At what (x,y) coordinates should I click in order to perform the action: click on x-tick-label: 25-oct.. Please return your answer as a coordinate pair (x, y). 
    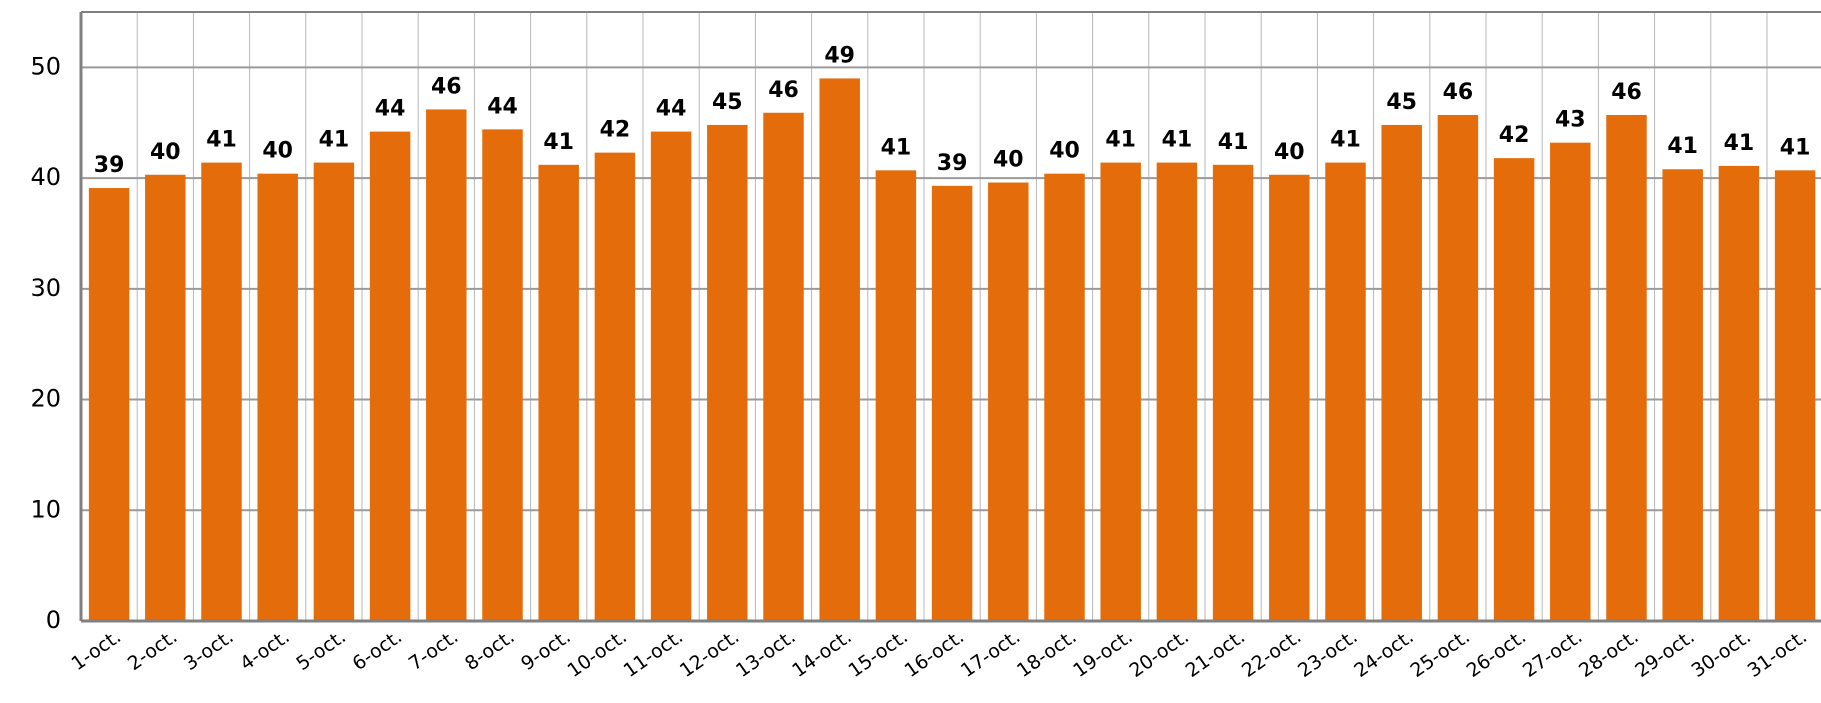
    Looking at the image, I should click on (1439, 654).